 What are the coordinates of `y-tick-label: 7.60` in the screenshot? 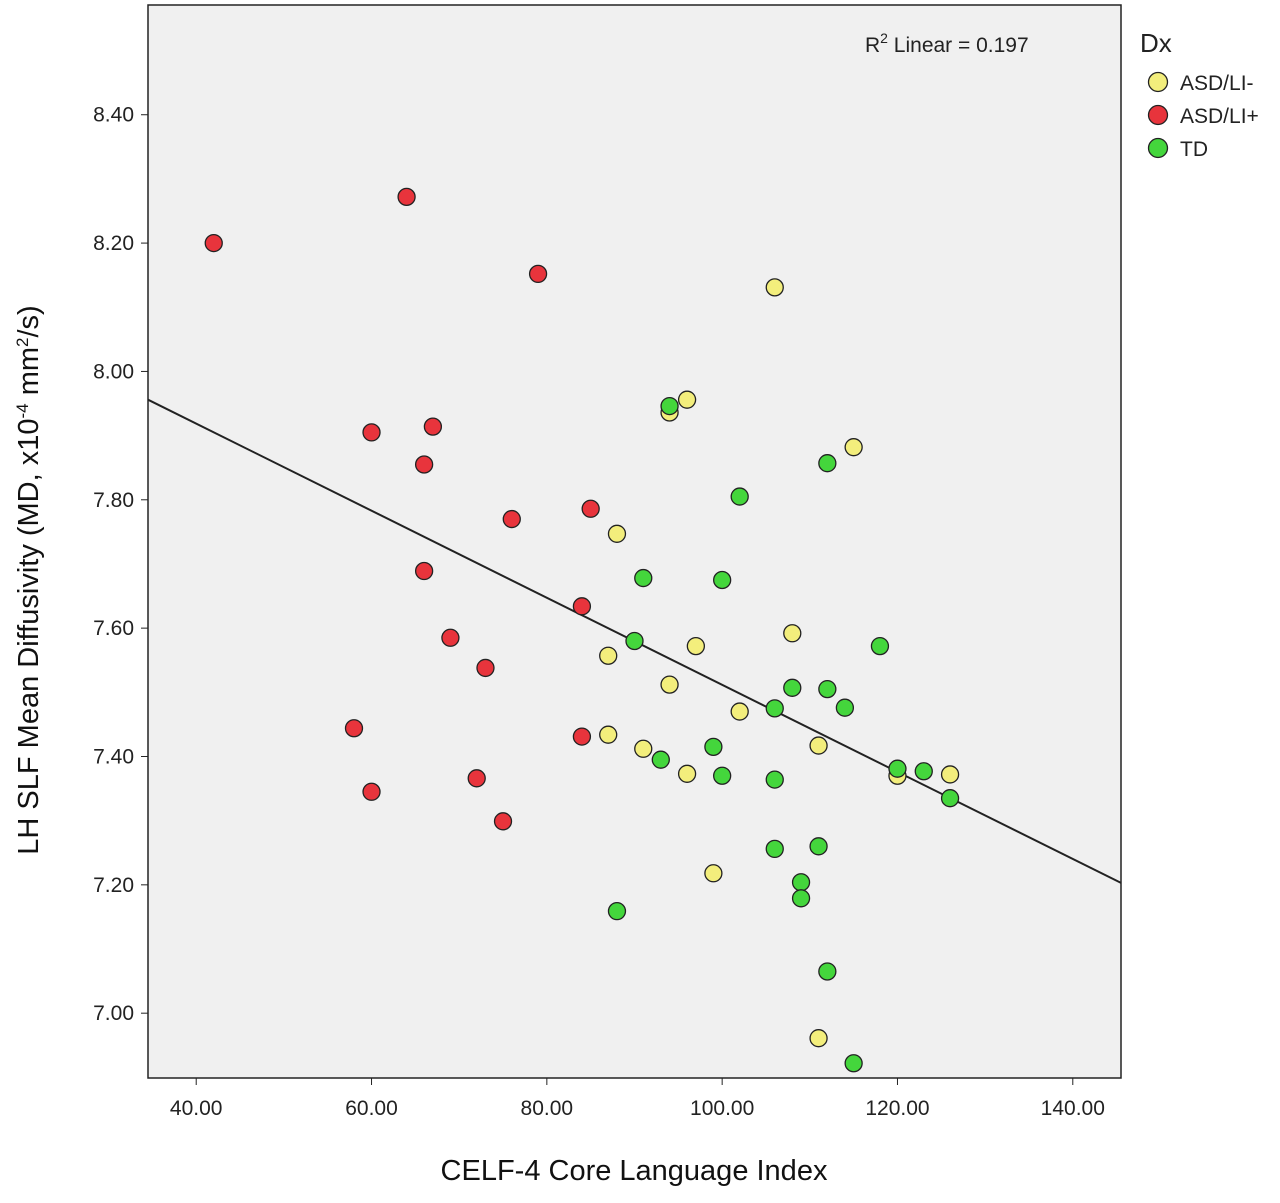 It's located at (113, 628).